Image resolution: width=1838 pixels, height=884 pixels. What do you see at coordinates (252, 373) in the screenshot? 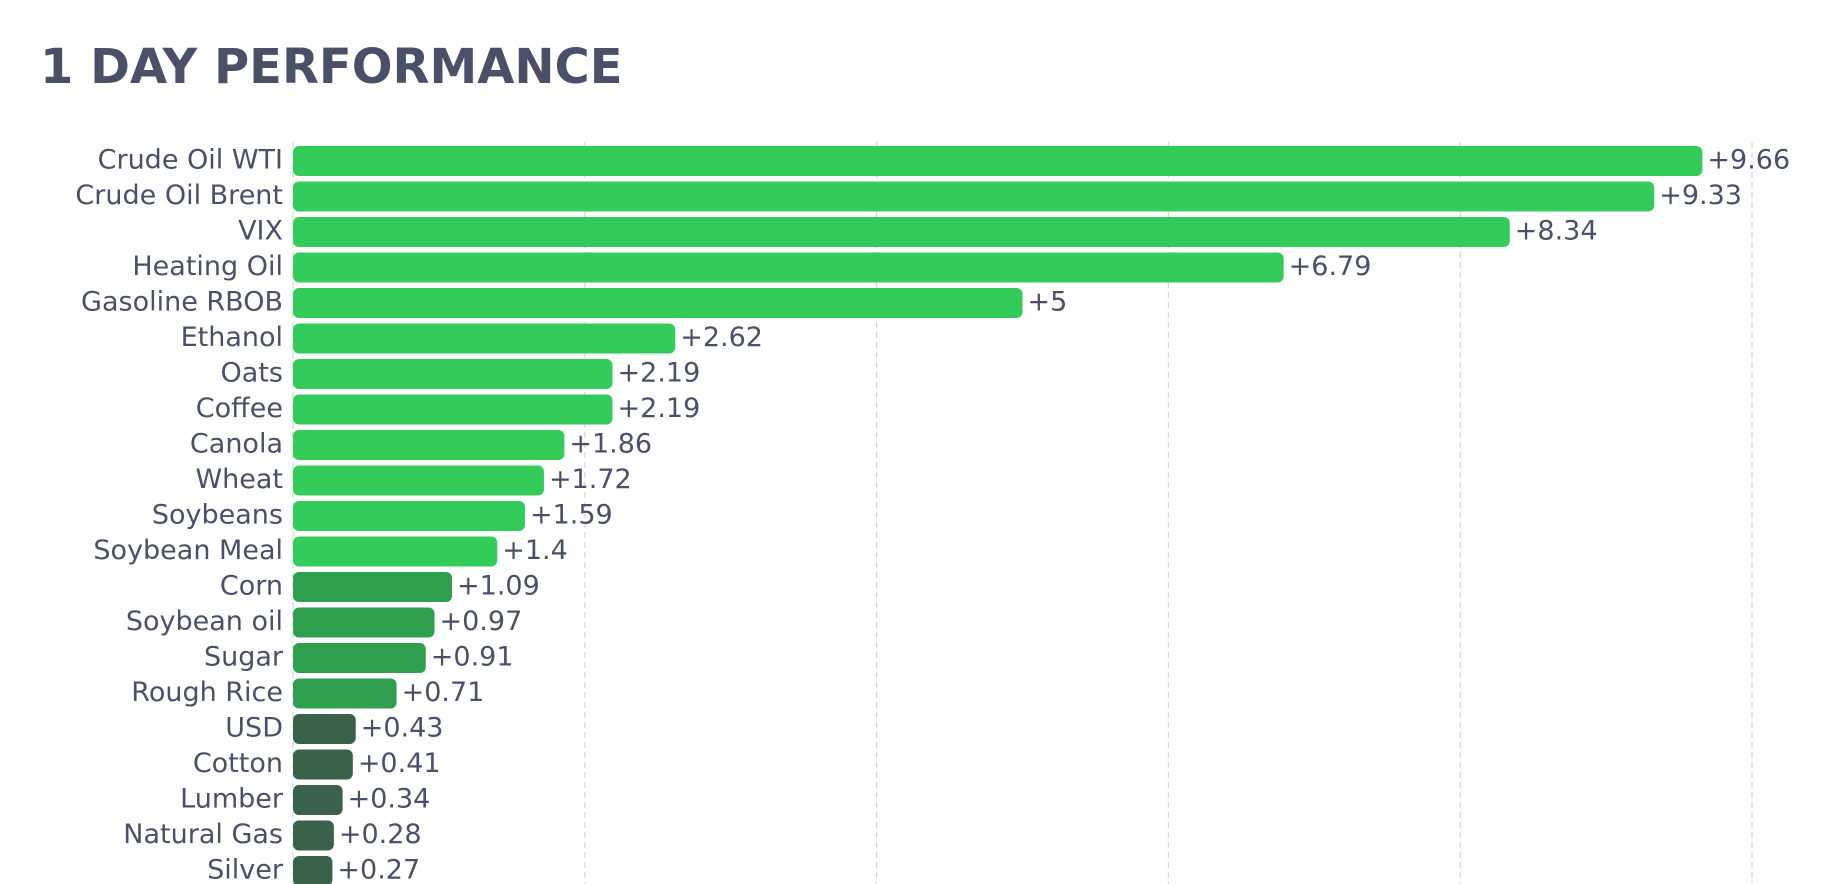
I see `y-tick-label: Oats` at bounding box center [252, 373].